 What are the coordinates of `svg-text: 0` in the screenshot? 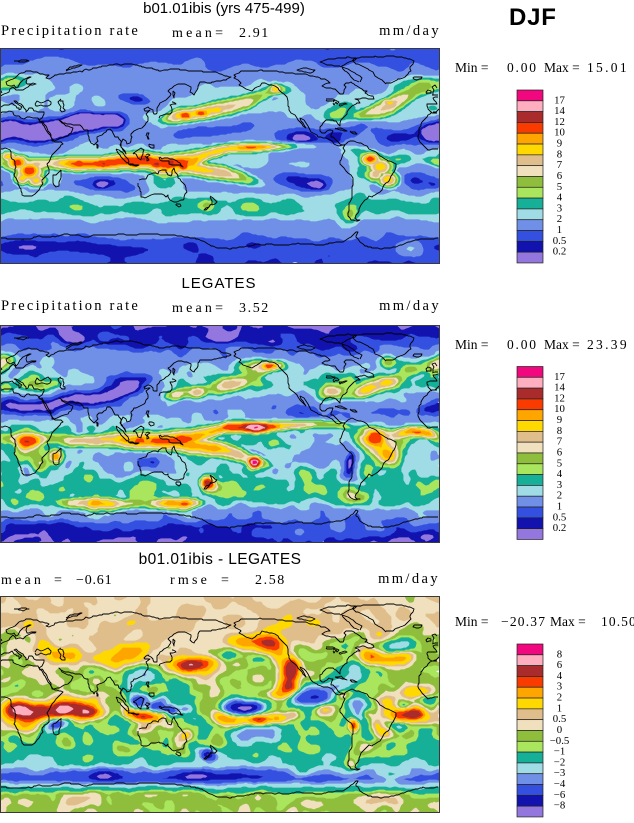 It's located at (559, 730).